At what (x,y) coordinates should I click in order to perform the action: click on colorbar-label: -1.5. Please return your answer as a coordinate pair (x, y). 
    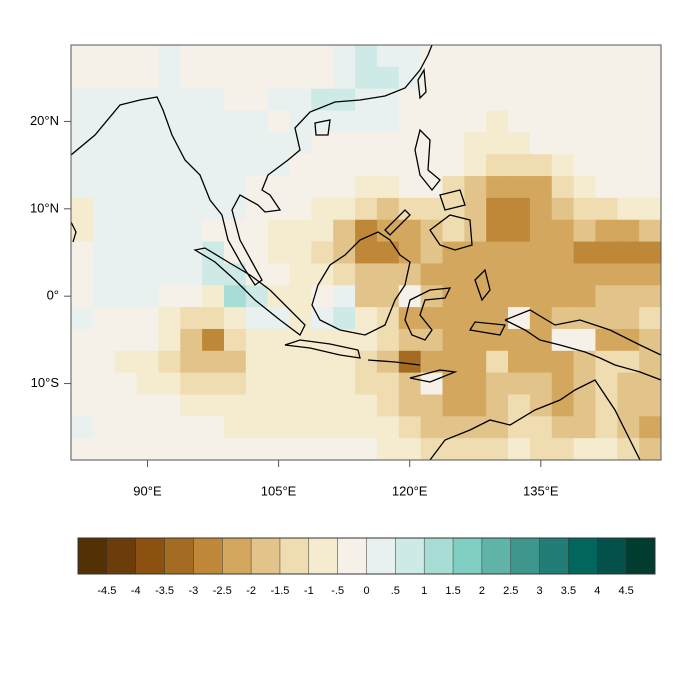
    Looking at the image, I should click on (279, 591).